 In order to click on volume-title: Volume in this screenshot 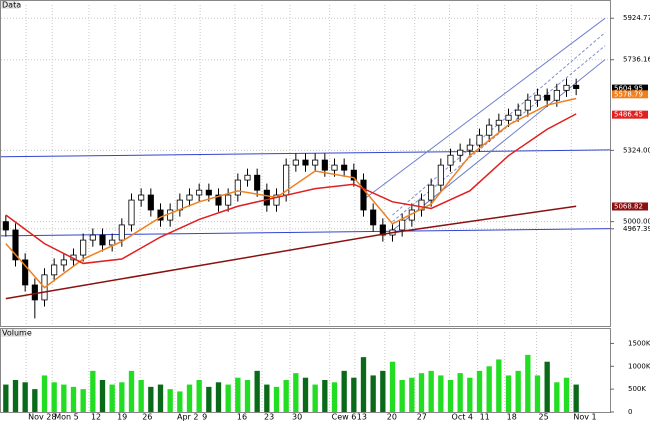, I will do `click(17, 333)`.